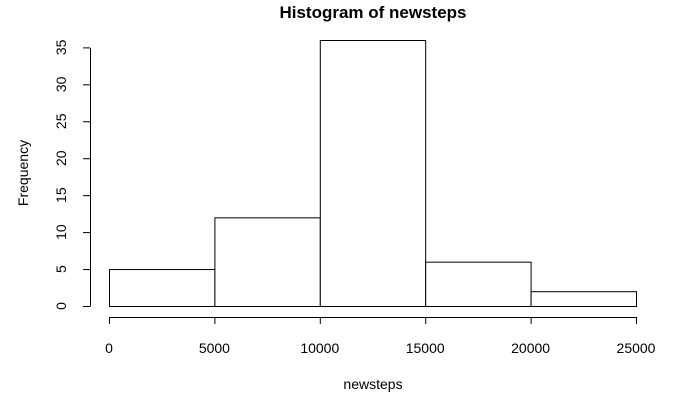  Describe the element at coordinates (425, 348) in the screenshot. I see `x-tick-label-3: 15000` at that location.